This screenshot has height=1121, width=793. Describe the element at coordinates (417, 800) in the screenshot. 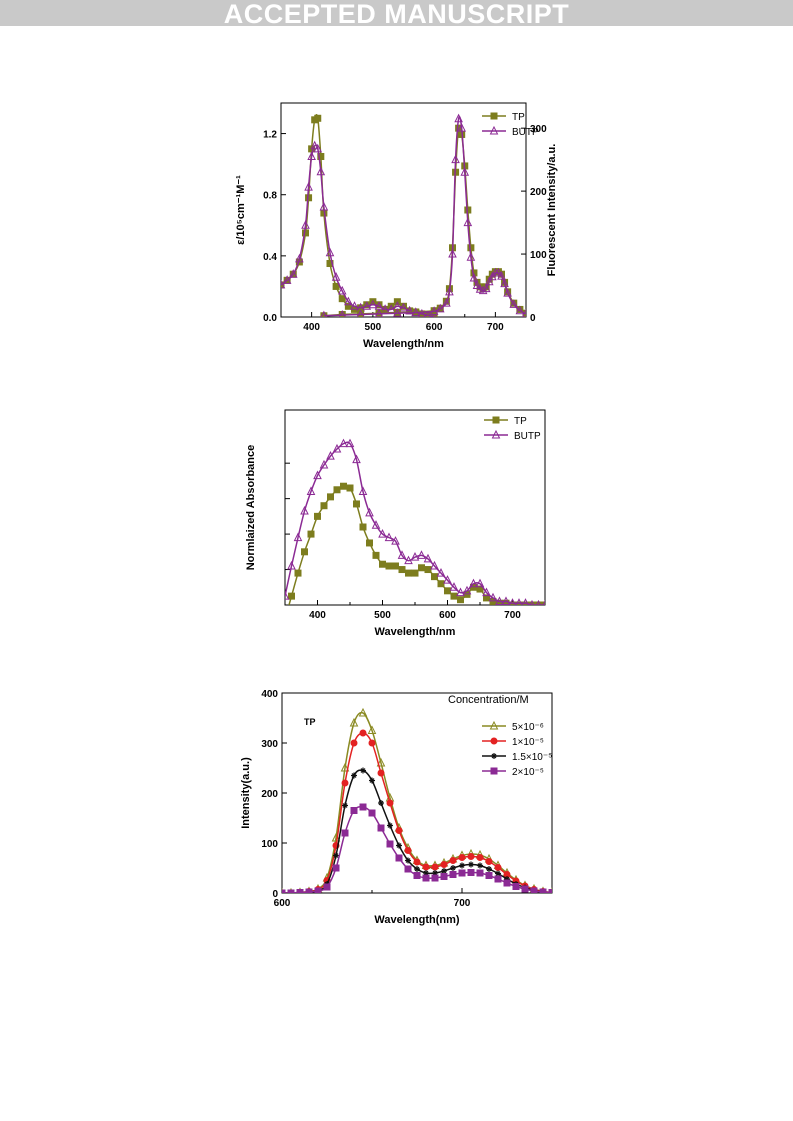

I see `plot-area` at that location.